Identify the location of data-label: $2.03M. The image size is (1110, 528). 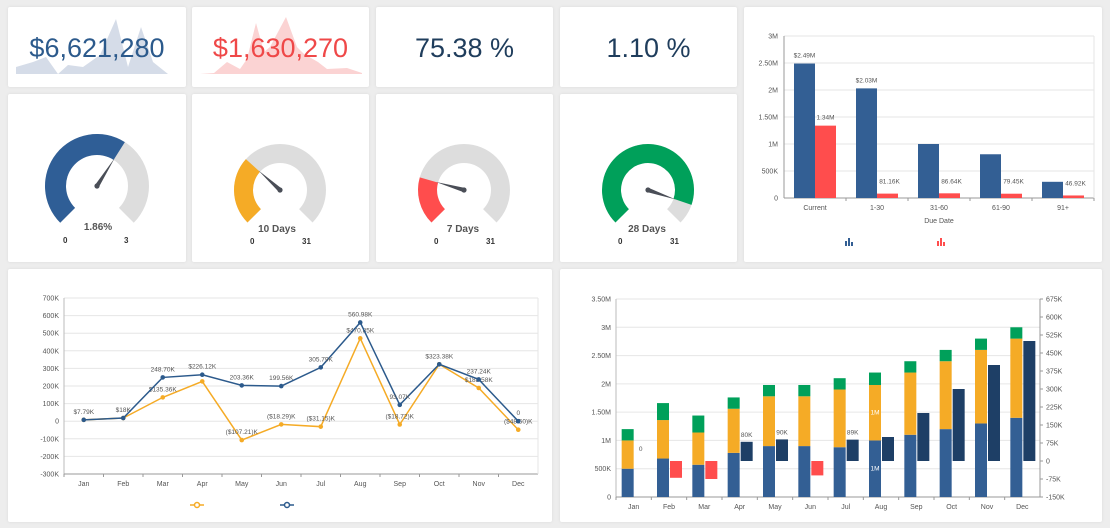
(867, 80).